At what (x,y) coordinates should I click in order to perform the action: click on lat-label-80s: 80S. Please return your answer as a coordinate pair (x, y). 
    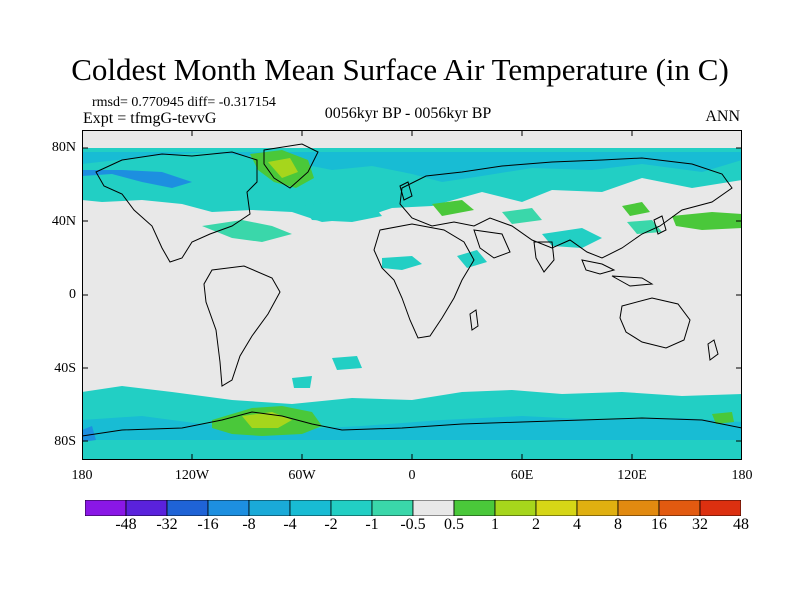
    Looking at the image, I should click on (65, 441).